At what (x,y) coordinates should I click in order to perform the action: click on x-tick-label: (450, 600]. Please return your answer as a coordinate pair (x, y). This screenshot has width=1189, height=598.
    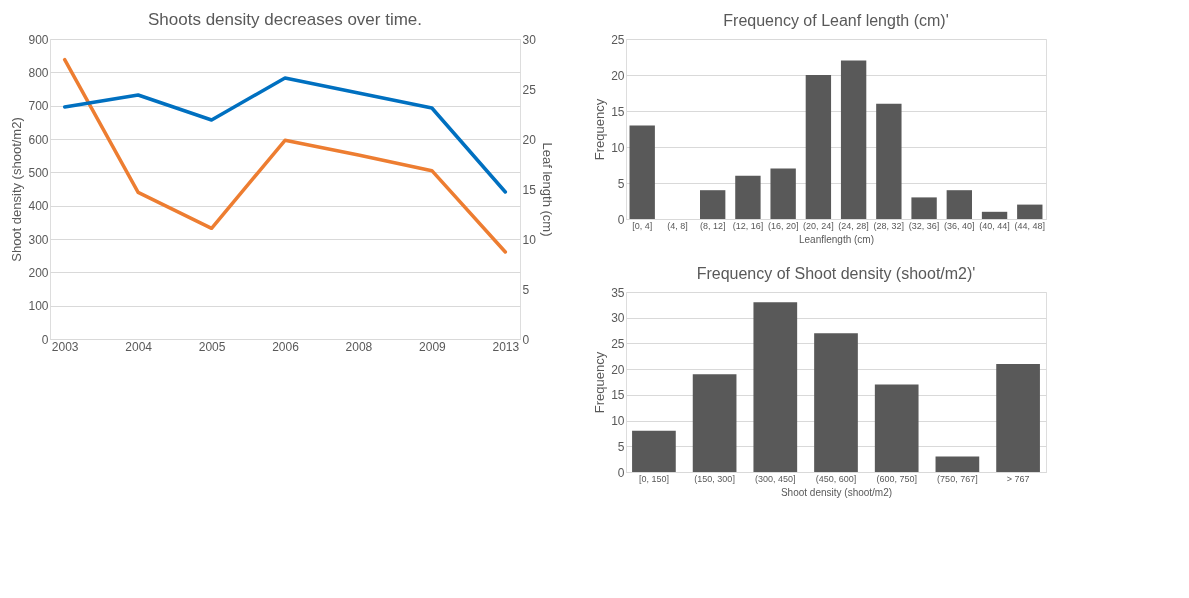
    Looking at the image, I should click on (836, 478).